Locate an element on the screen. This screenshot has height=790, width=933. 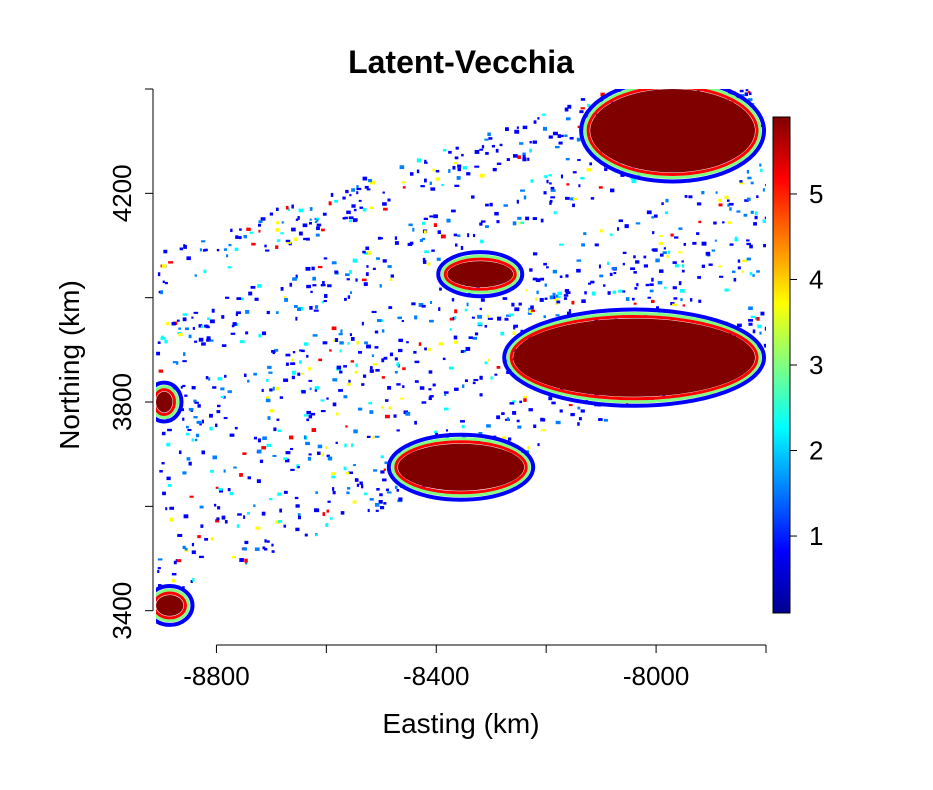
region-core is located at coordinates (480, 274).